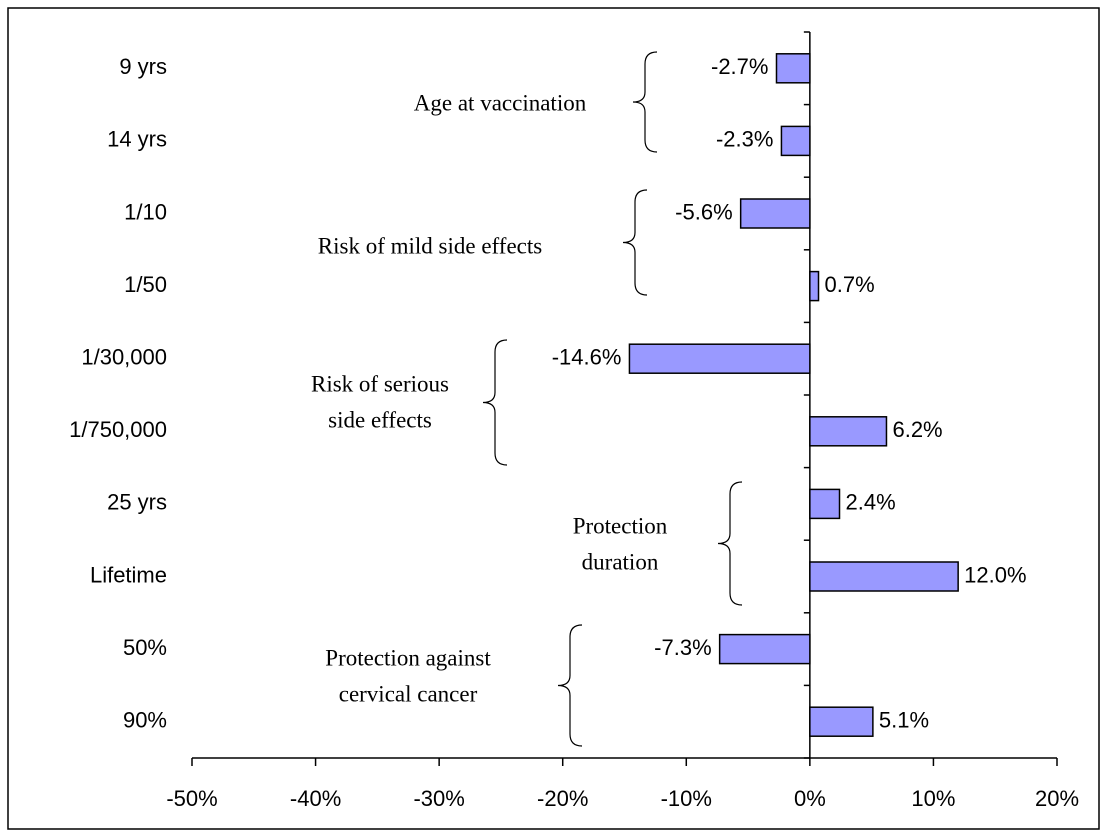 The height and width of the screenshot is (837, 1109). Describe the element at coordinates (620, 525) in the screenshot. I see `annotation: Protection` at that location.